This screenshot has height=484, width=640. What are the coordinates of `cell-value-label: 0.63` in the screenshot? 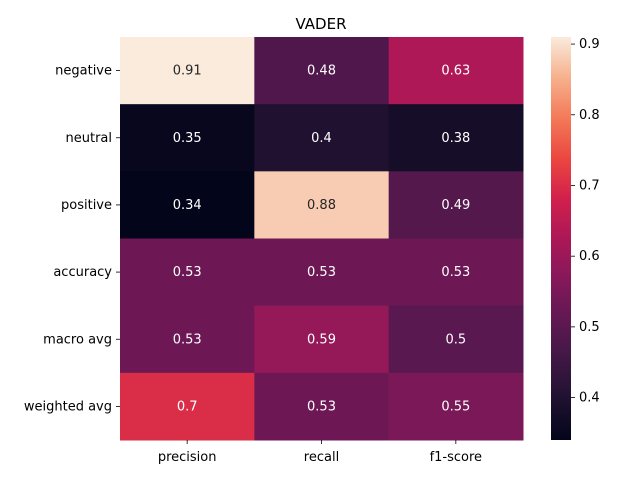 It's located at (455, 71).